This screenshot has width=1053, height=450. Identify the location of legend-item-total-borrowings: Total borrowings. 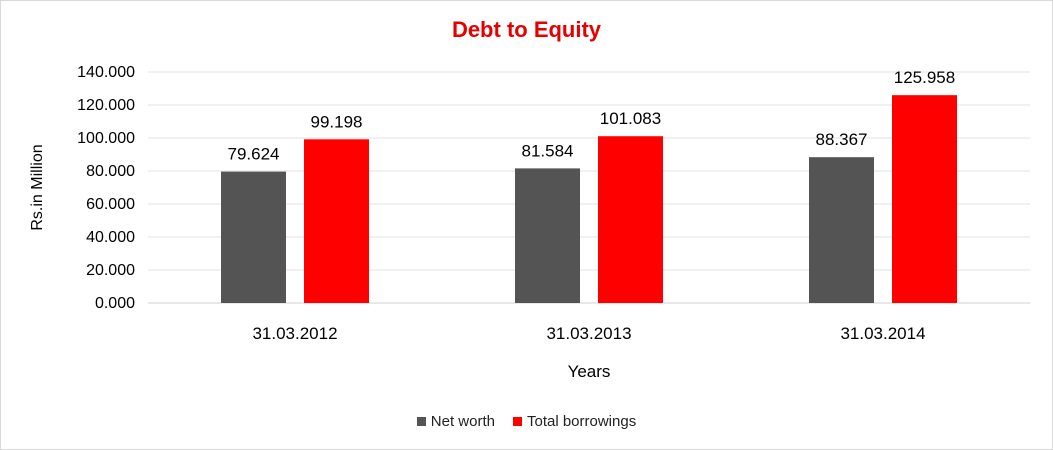
(574, 421).